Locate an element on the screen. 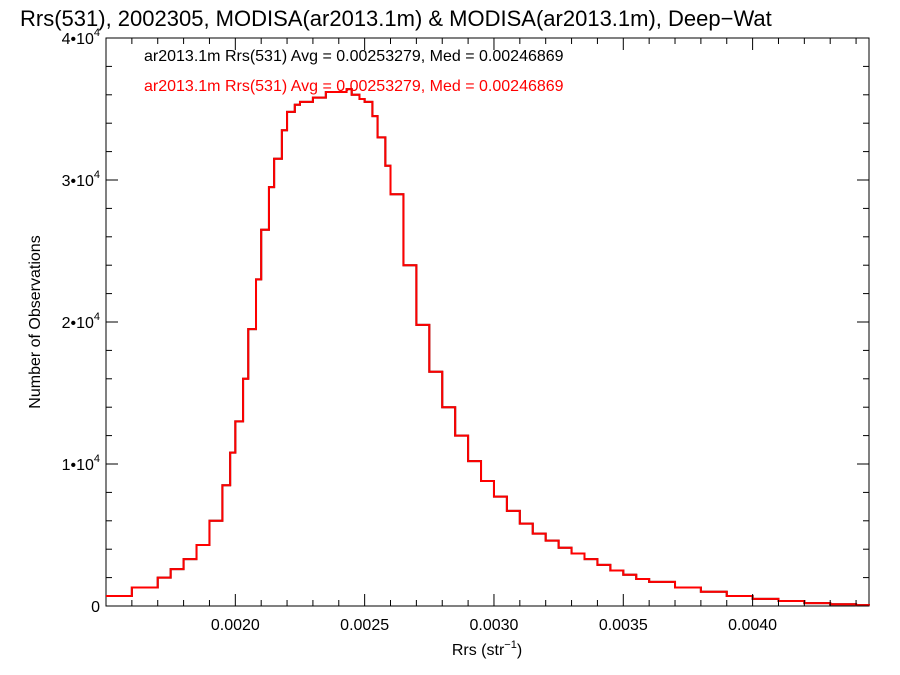  y-tick-label: 2•104 is located at coordinates (81, 321).